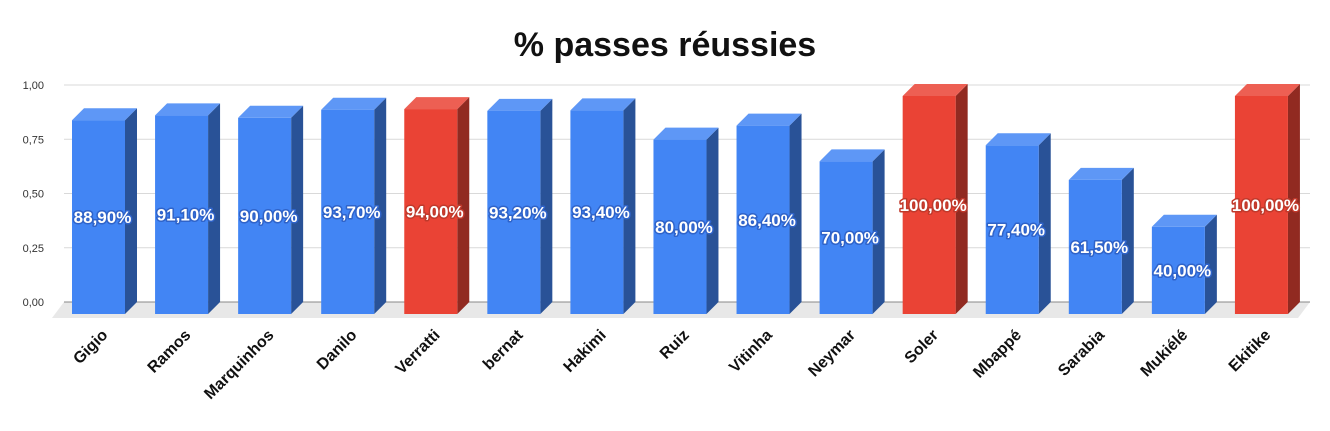 The height and width of the screenshot is (431, 1330). What do you see at coordinates (186, 215) in the screenshot?
I see `data-label: 91,10%` at bounding box center [186, 215].